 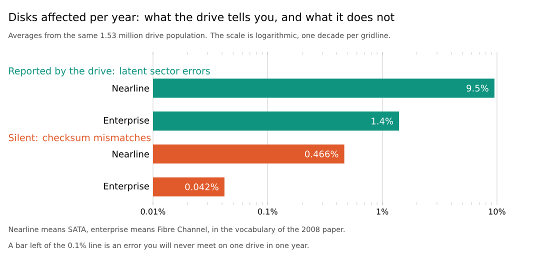 What do you see at coordinates (268, 211) in the screenshot?
I see `x-tick-label: 0.1%` at bounding box center [268, 211].